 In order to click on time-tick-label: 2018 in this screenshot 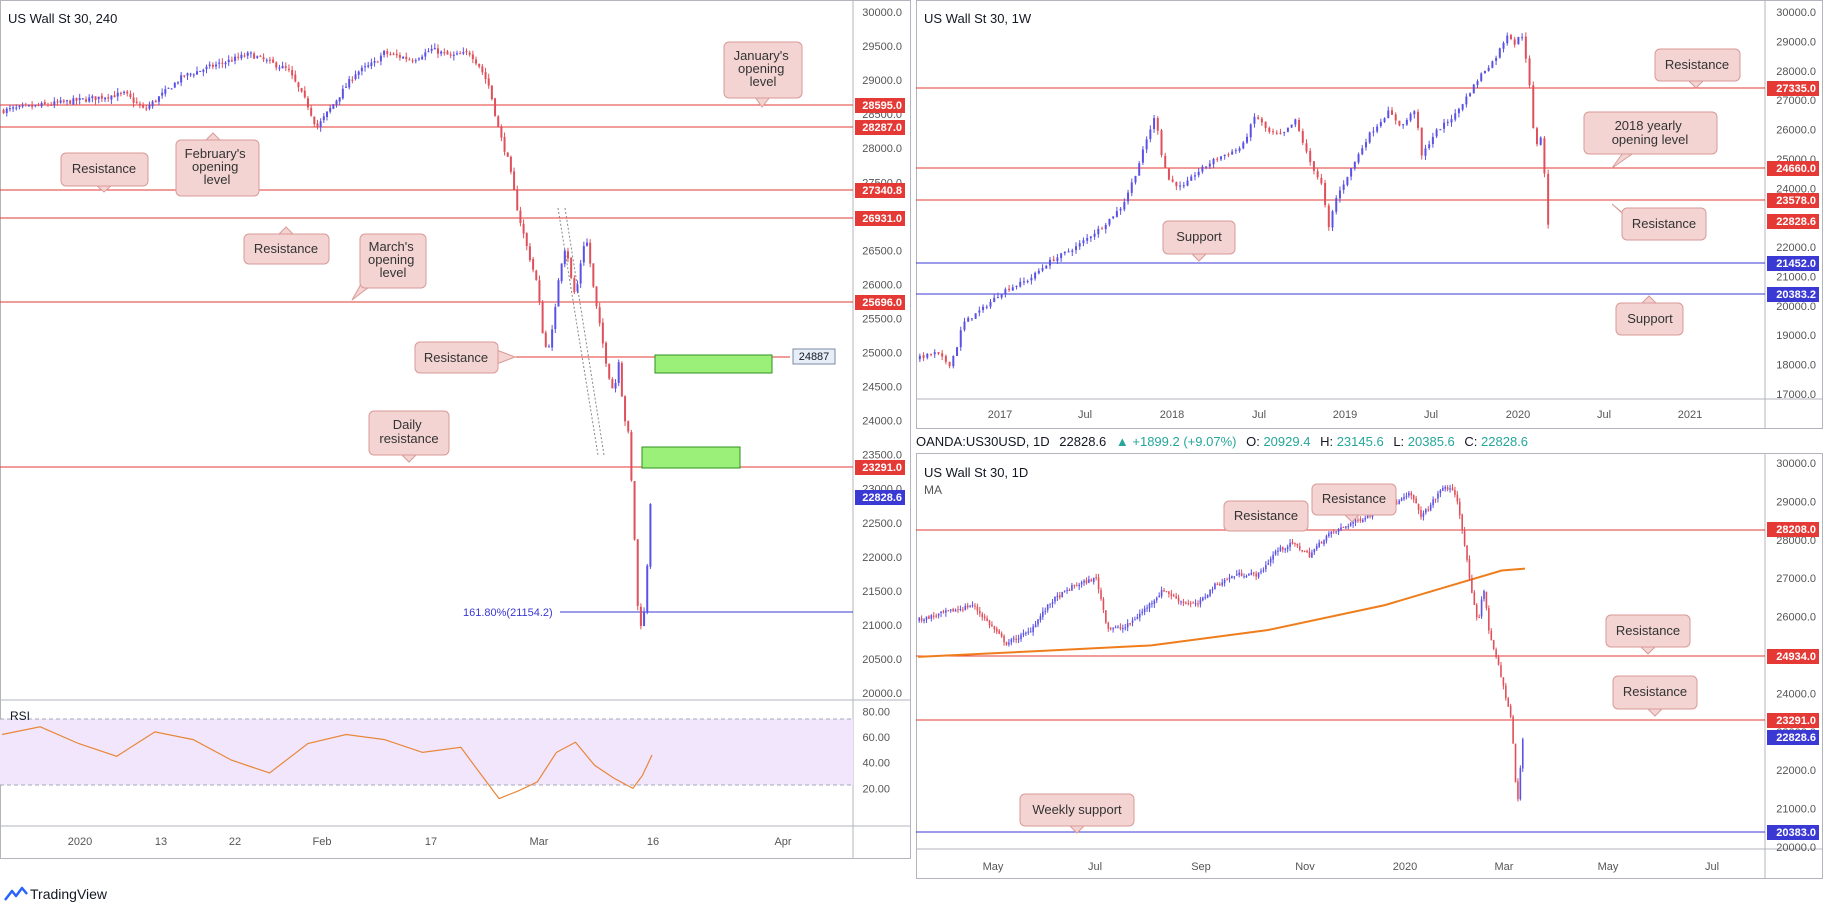, I will do `click(1172, 415)`.